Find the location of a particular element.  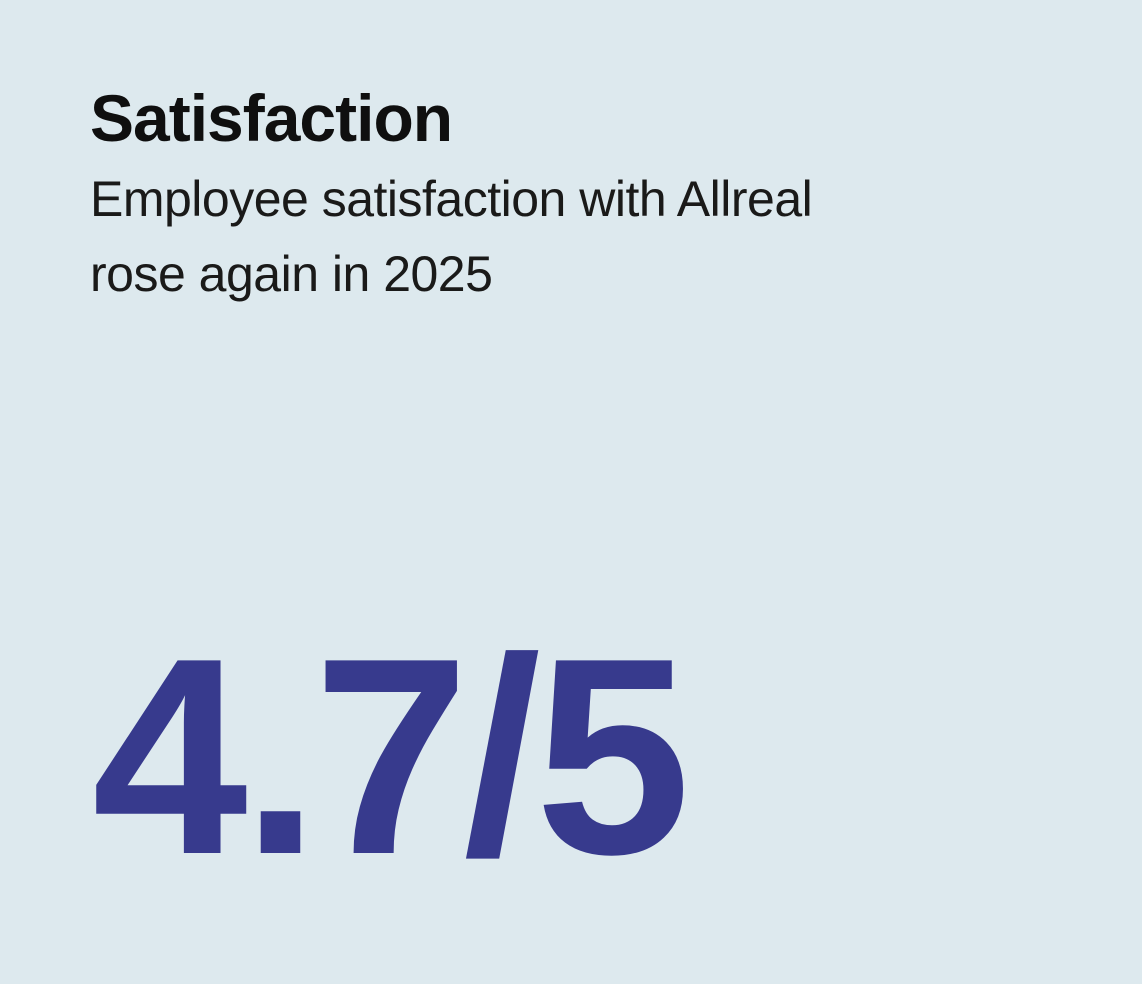

card-title: Satisfaction is located at coordinates (271, 118).